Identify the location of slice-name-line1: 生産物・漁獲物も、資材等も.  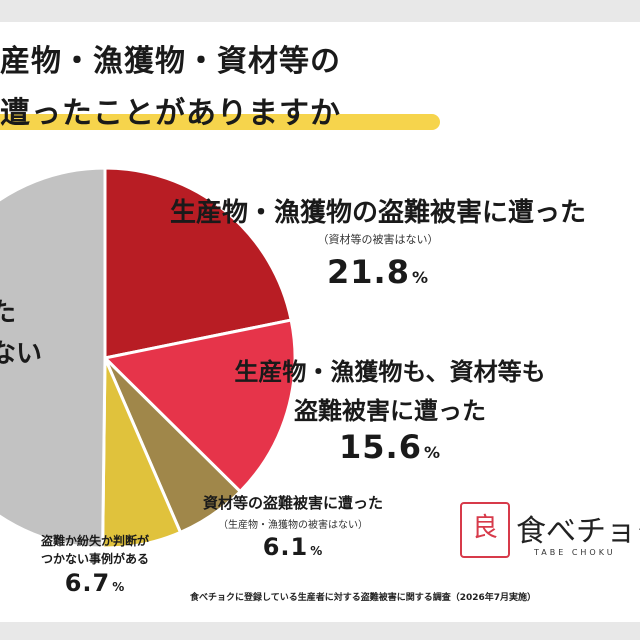
(390, 369).